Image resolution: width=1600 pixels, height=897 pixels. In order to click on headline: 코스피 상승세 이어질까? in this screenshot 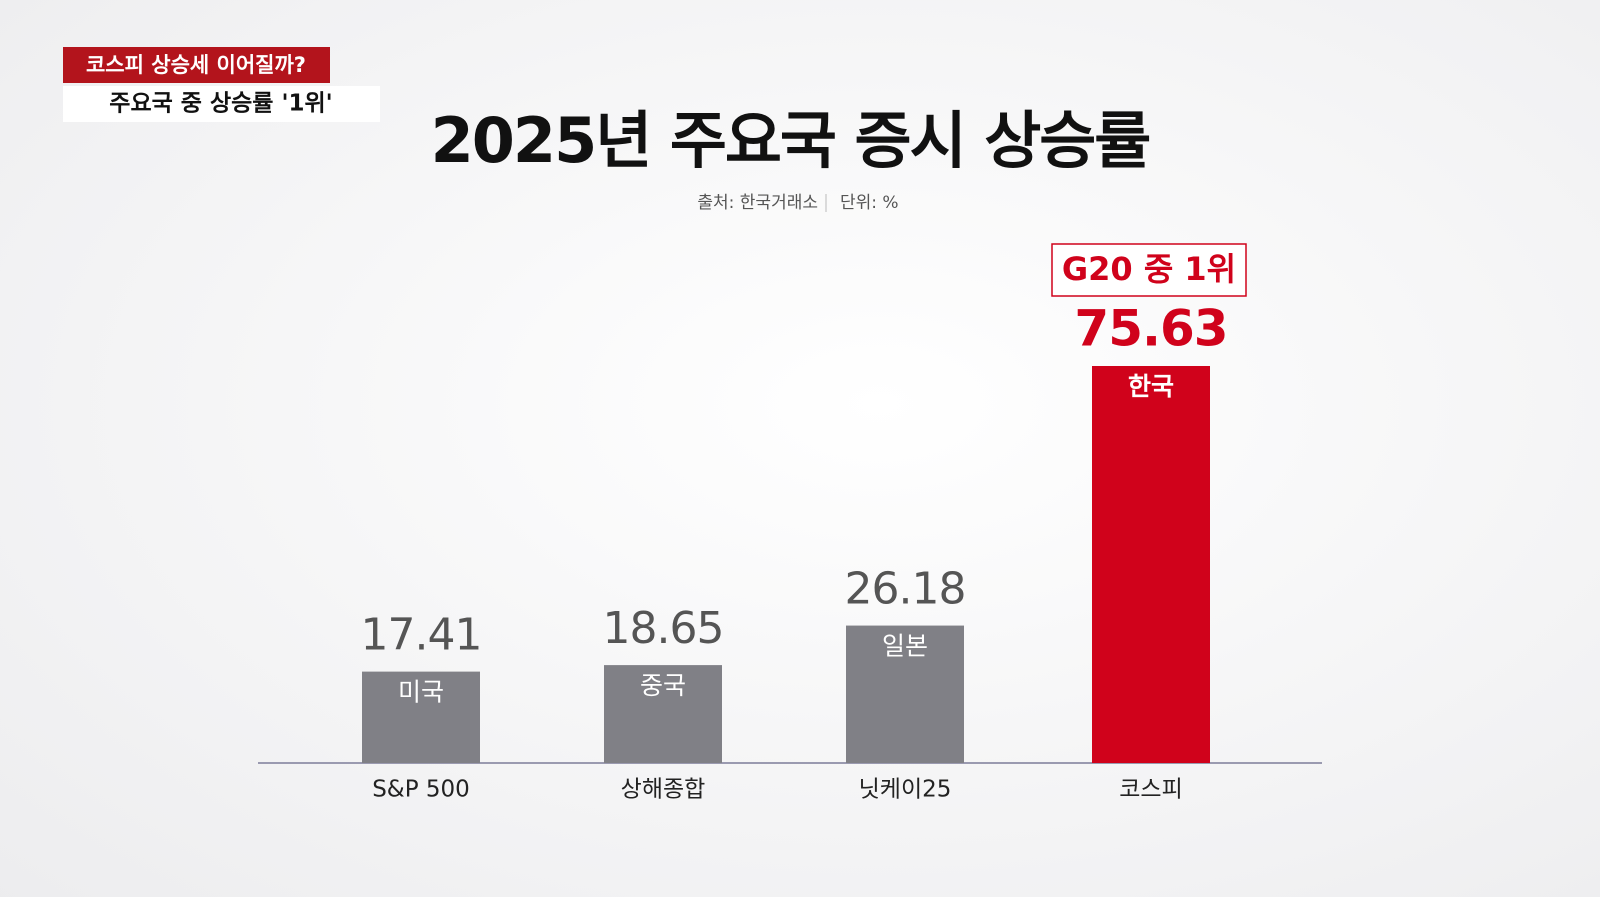, I will do `click(196, 65)`.